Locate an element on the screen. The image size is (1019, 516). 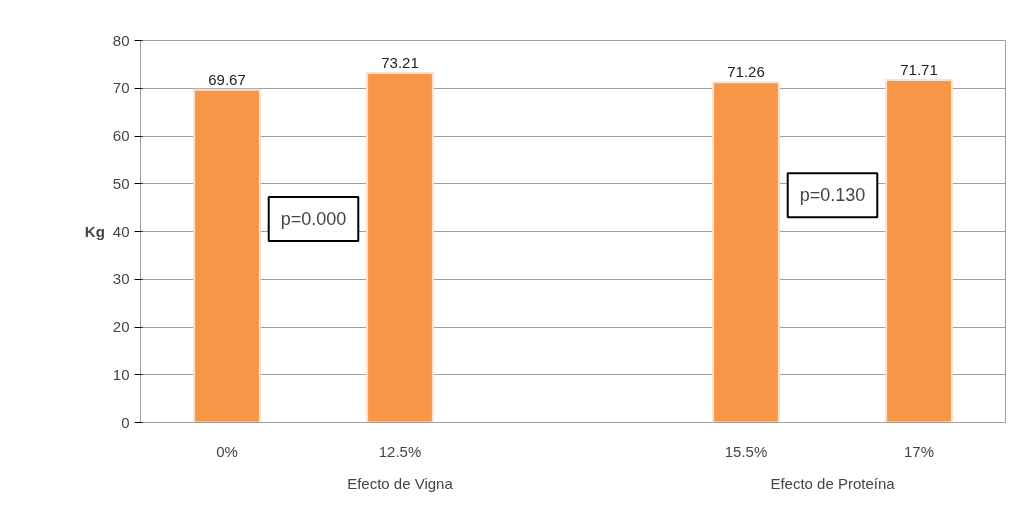
y-tick-label: 70 is located at coordinates (121, 88).